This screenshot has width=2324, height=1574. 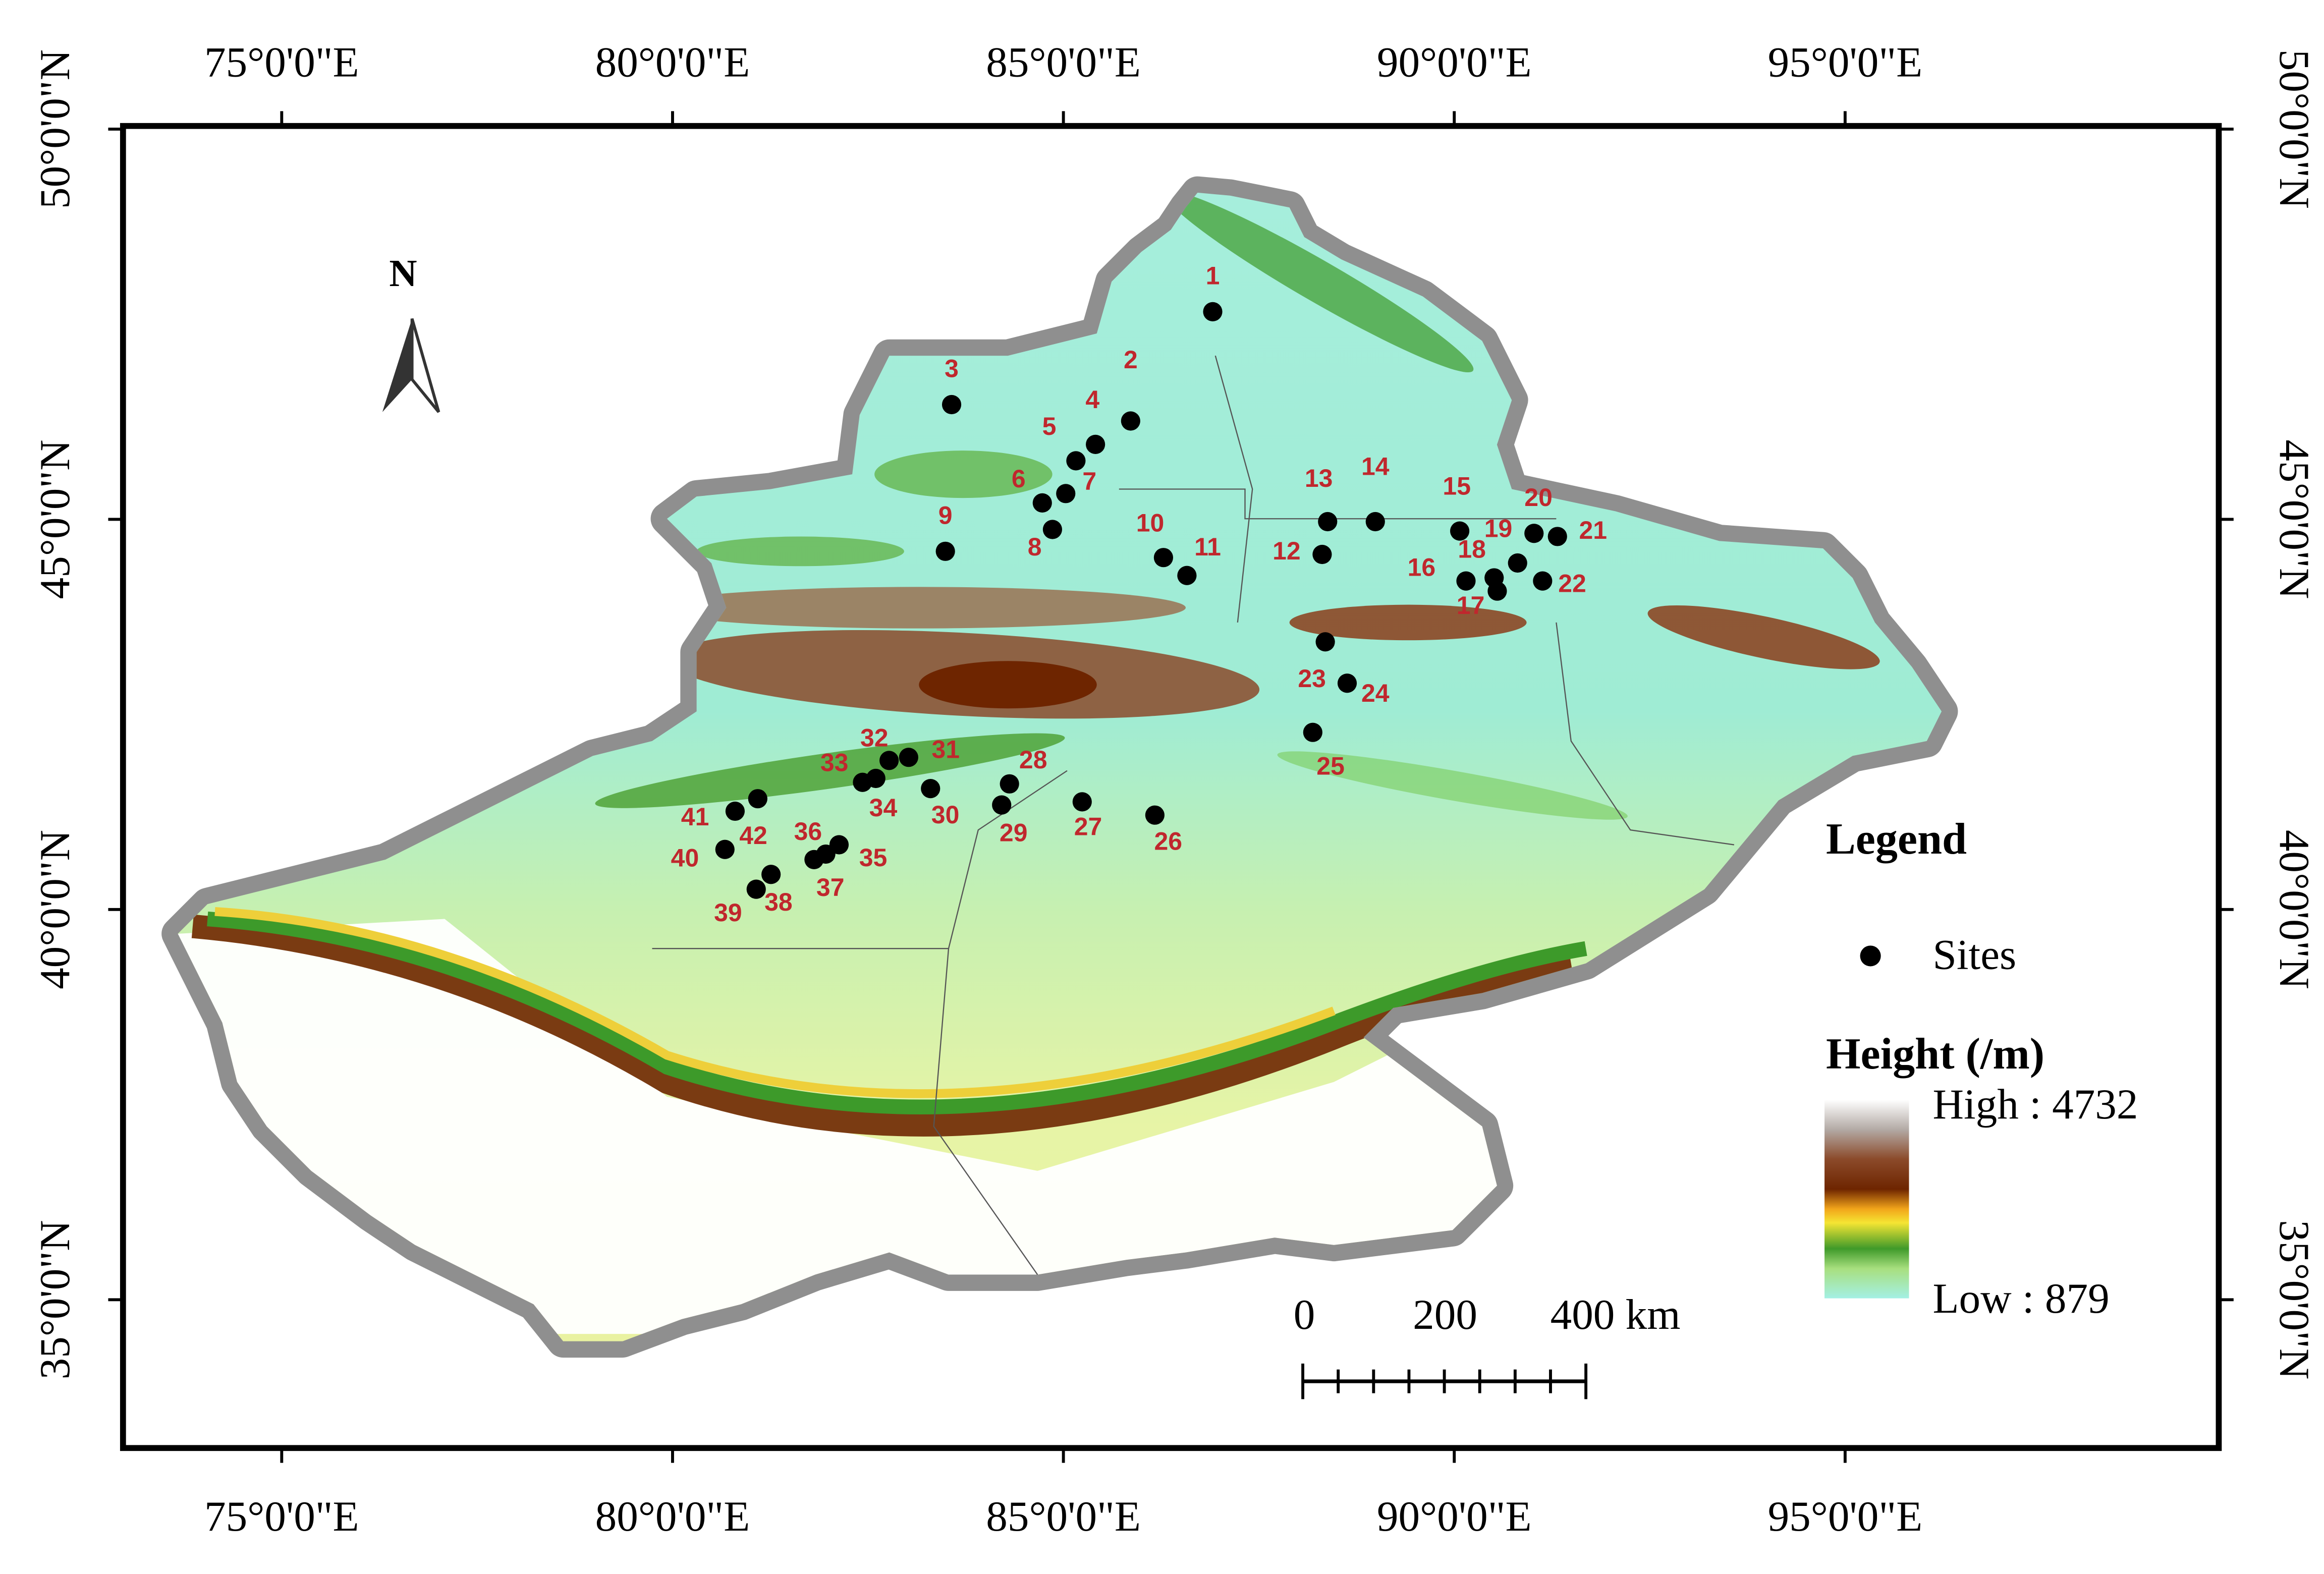 What do you see at coordinates (1207, 547) in the screenshot?
I see `site-label: 11` at bounding box center [1207, 547].